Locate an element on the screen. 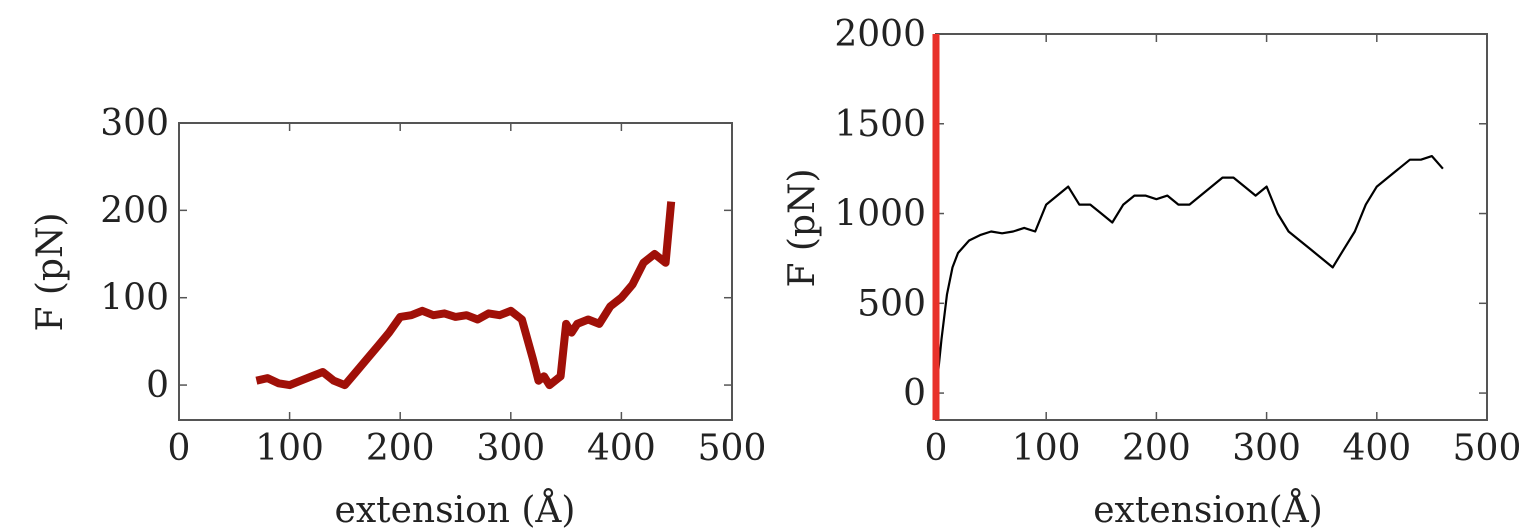 Image resolution: width=1525 pixels, height=532 pixels. y-axis-label-left: F (pN) is located at coordinates (50, 271).